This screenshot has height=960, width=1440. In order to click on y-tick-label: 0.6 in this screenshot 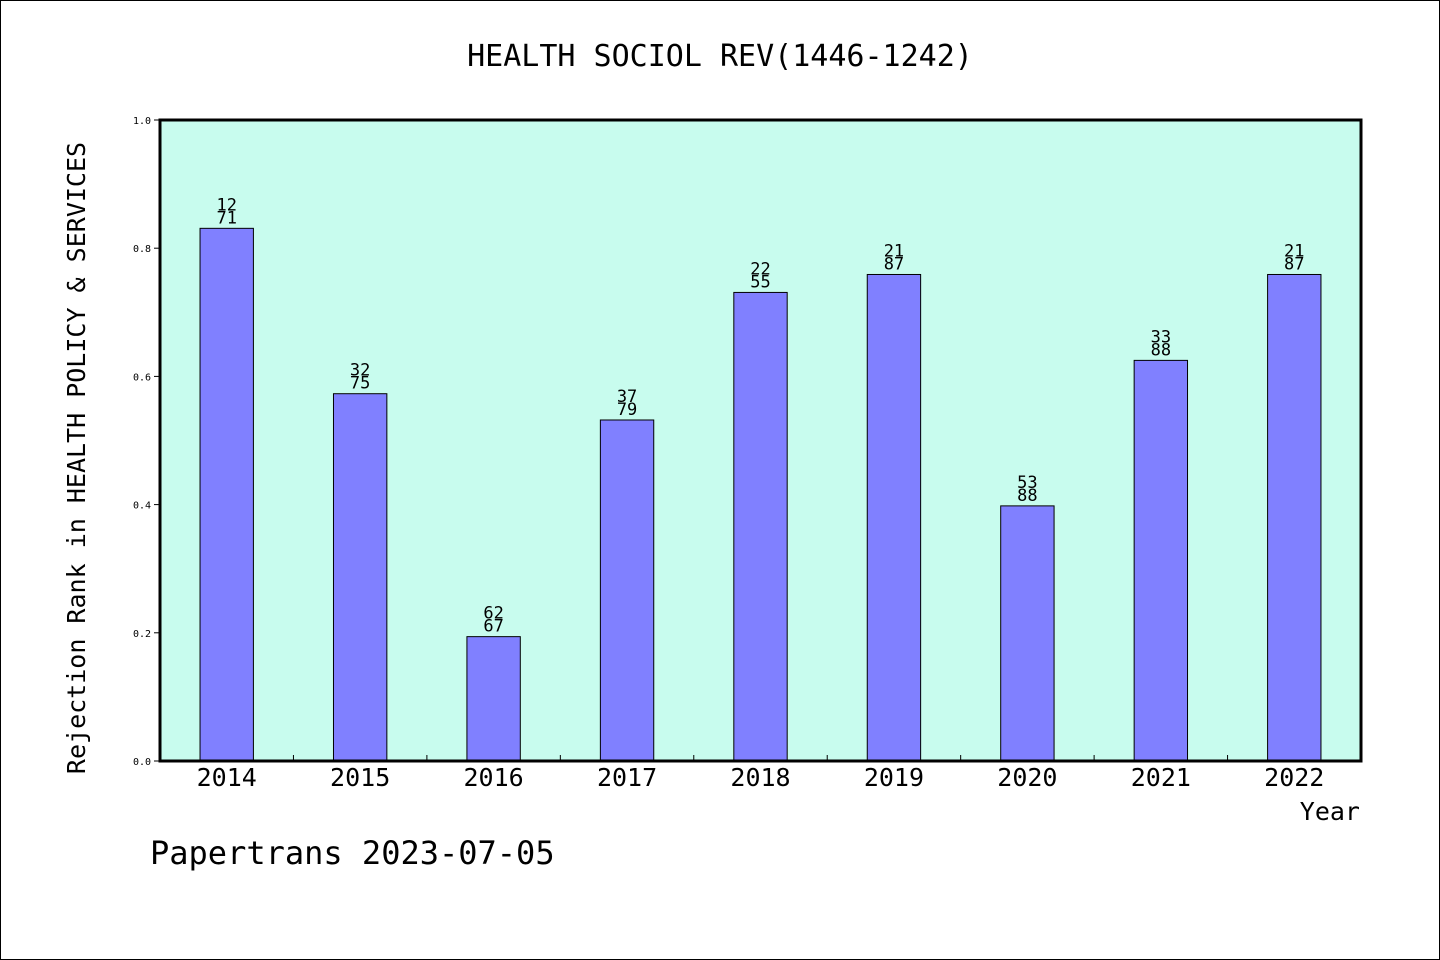, I will do `click(142, 377)`.